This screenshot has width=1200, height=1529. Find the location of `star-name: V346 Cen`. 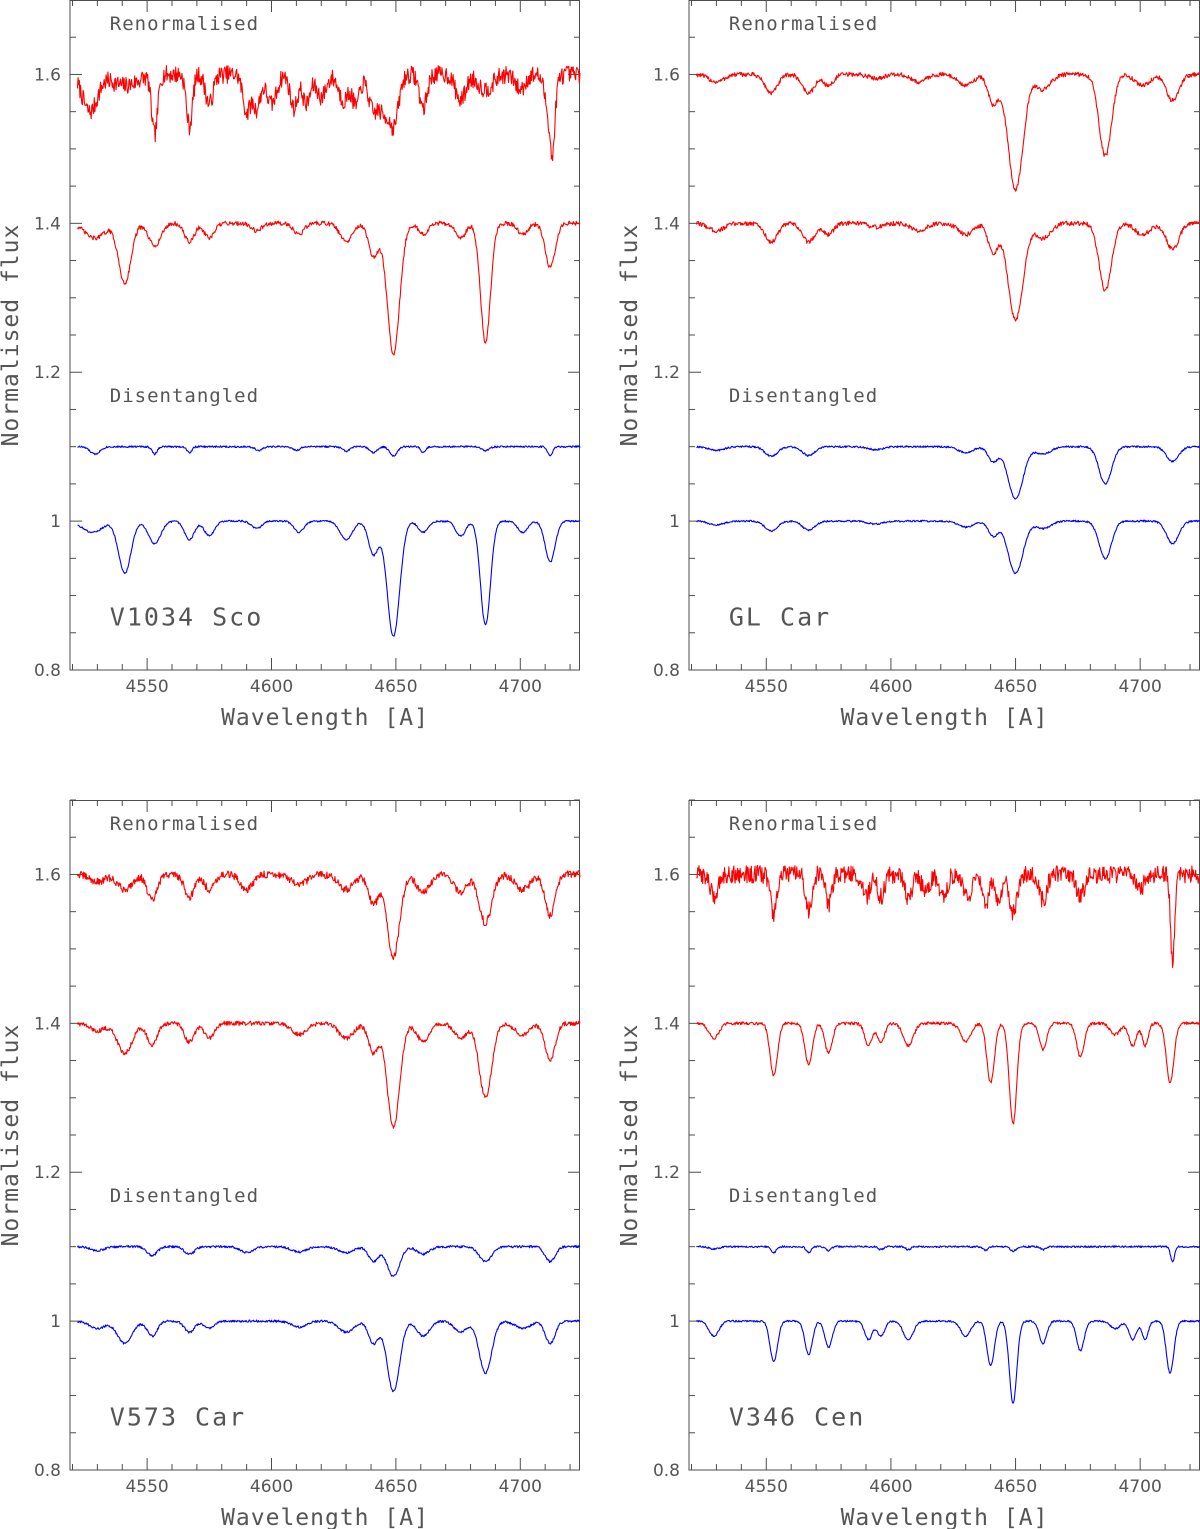

star-name: V346 Cen is located at coordinates (797, 1416).